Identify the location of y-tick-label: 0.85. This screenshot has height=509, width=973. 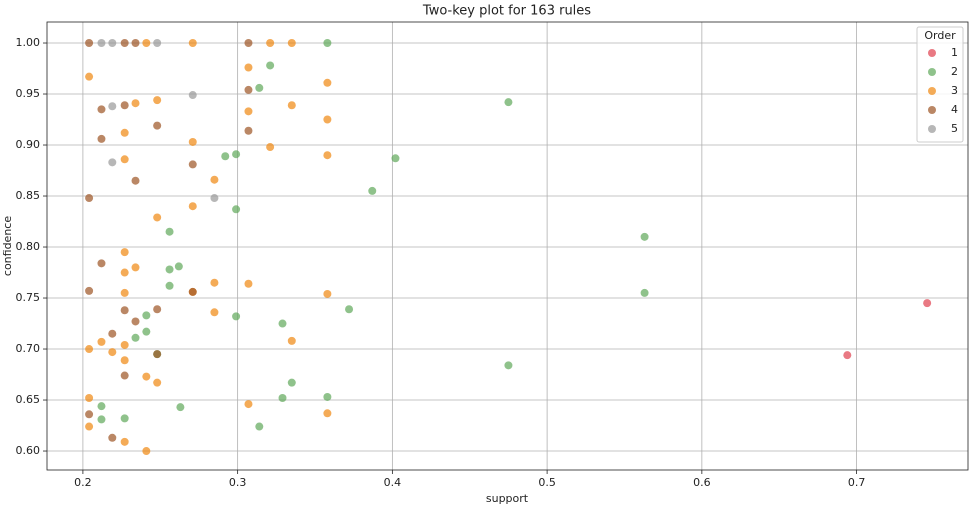
(28, 195).